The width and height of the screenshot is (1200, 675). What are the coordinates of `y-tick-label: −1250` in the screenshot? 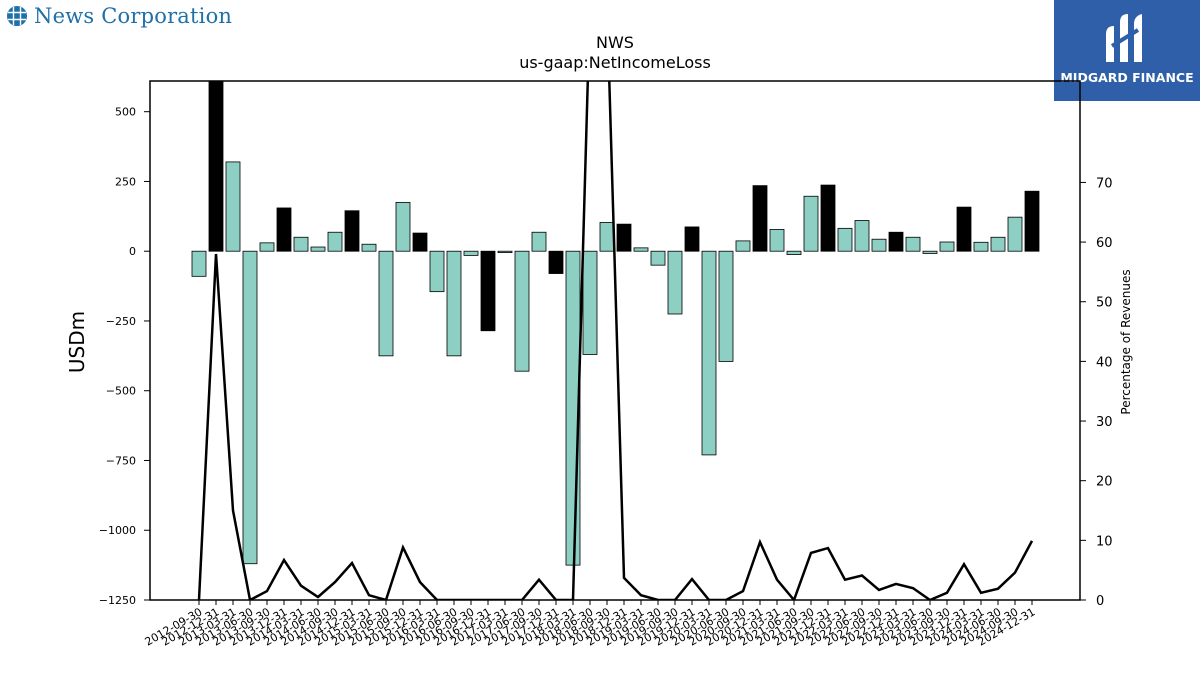 It's located at (117, 600).